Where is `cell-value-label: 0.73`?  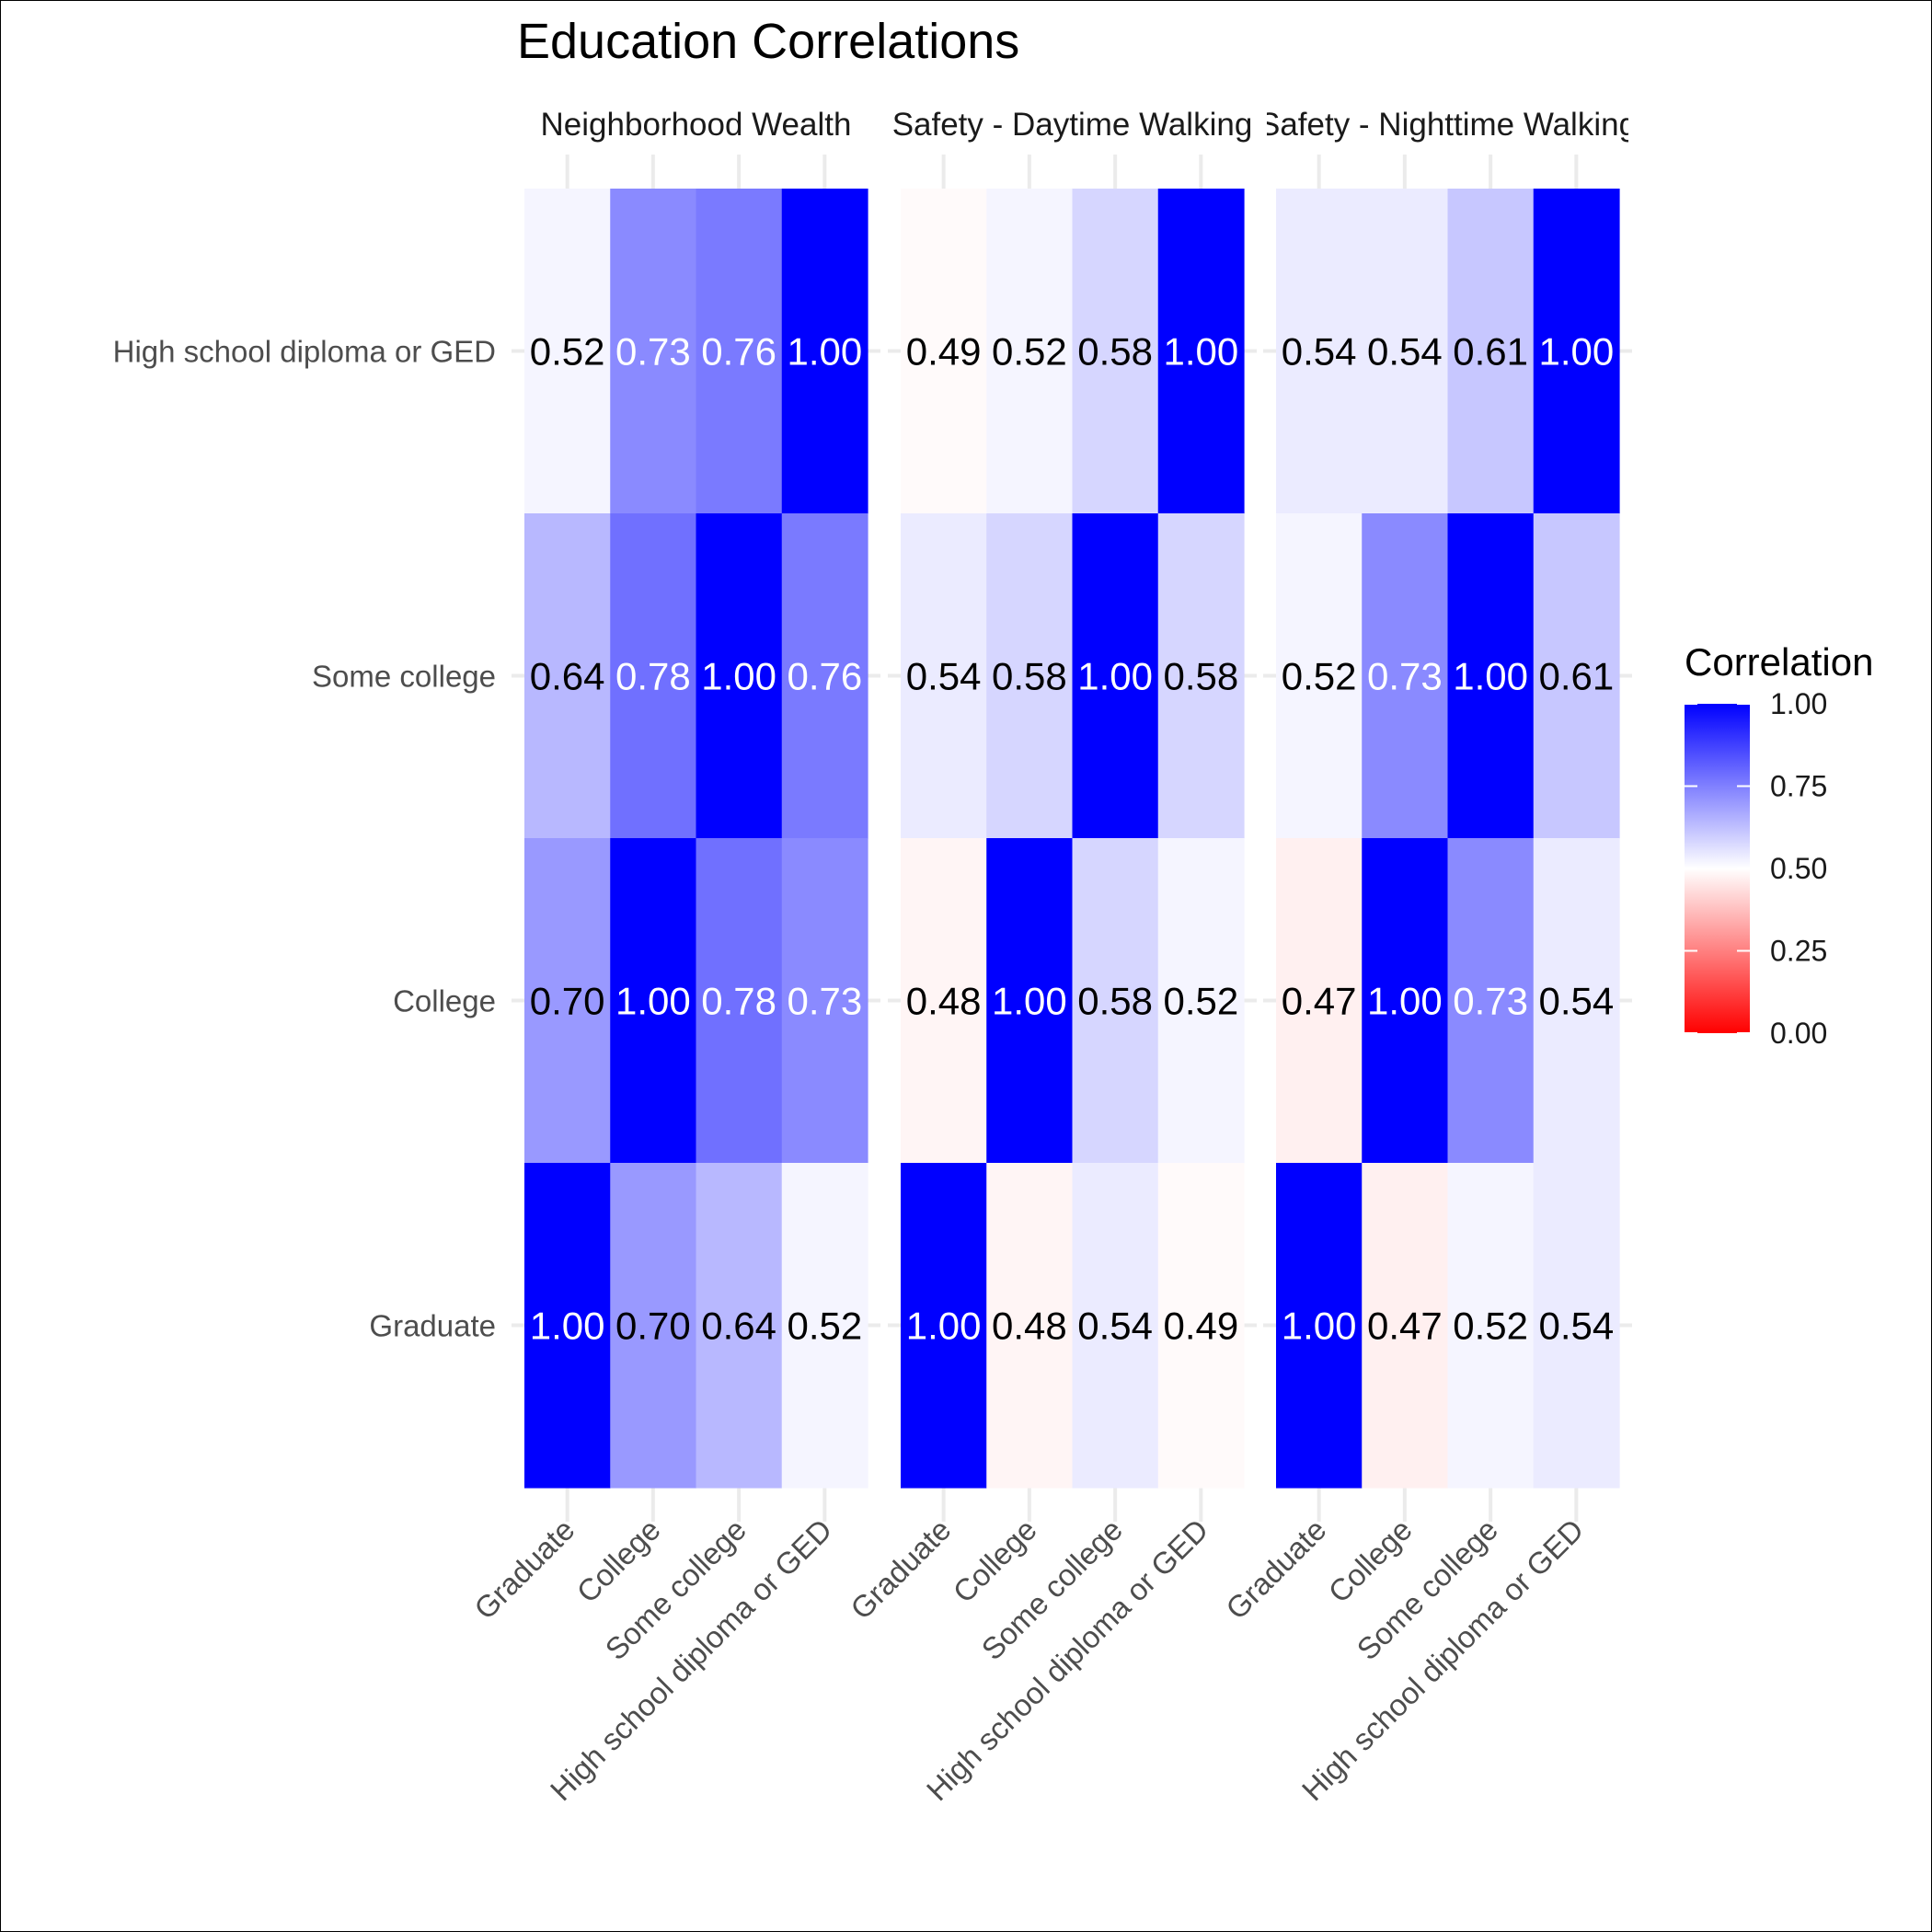 cell-value-label: 0.73 is located at coordinates (653, 352).